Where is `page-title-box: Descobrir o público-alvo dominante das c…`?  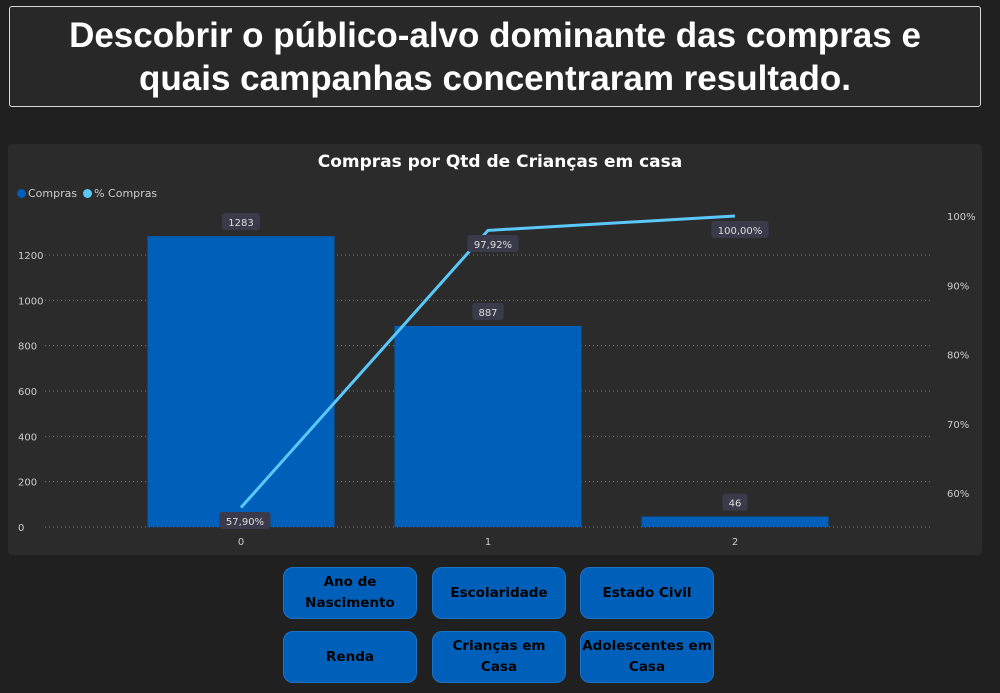 page-title-box: Descobrir o público-alvo dominante das c… is located at coordinates (495, 56).